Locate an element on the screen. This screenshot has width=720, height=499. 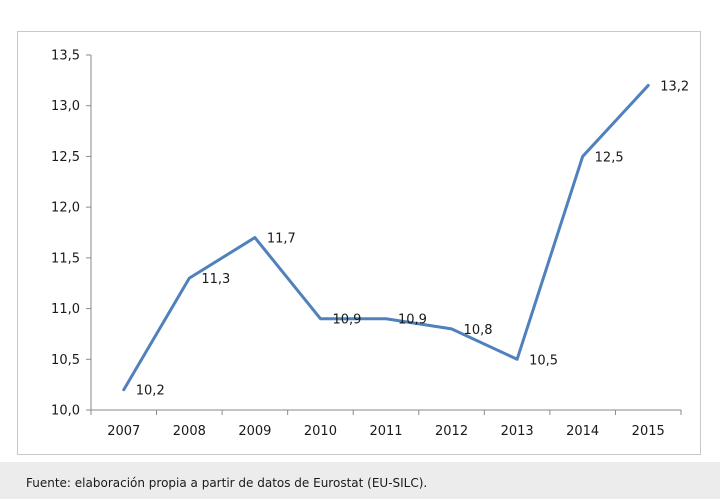
y-tick-label: 10,5 is located at coordinates (65, 360).